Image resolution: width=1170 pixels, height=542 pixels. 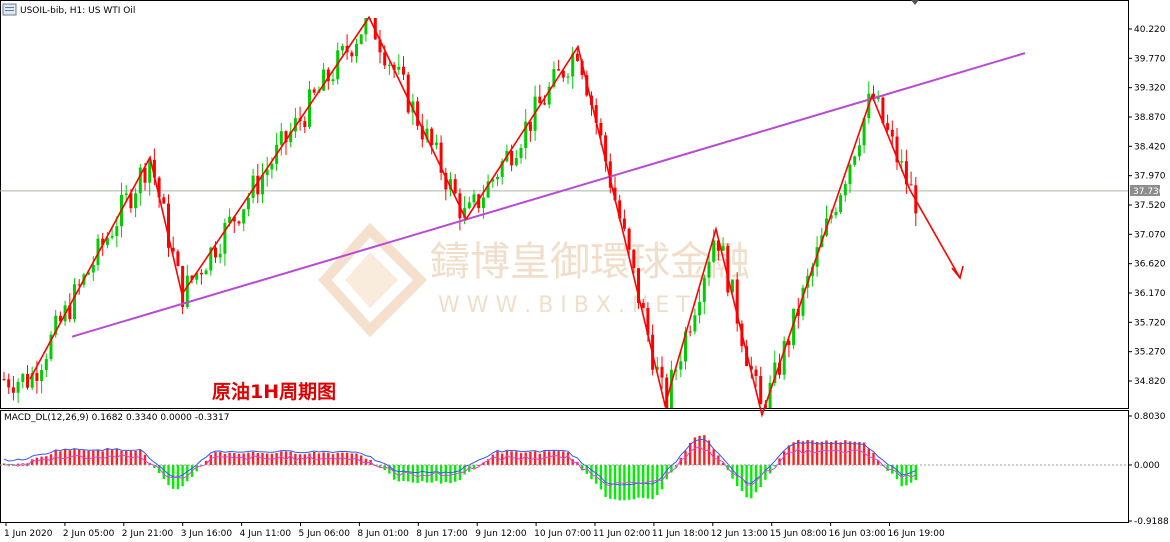 I want to click on macd-tick-label: -0.9188, so click(x=1151, y=522).